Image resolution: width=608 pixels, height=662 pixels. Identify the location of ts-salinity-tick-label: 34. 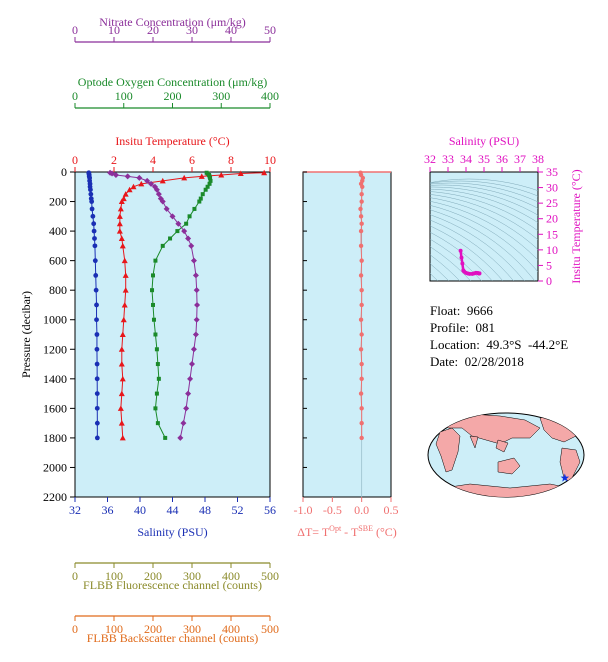
(466, 159).